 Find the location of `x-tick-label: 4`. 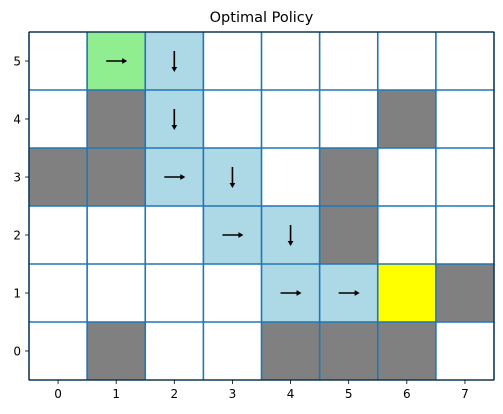

x-tick-label: 4 is located at coordinates (291, 394).